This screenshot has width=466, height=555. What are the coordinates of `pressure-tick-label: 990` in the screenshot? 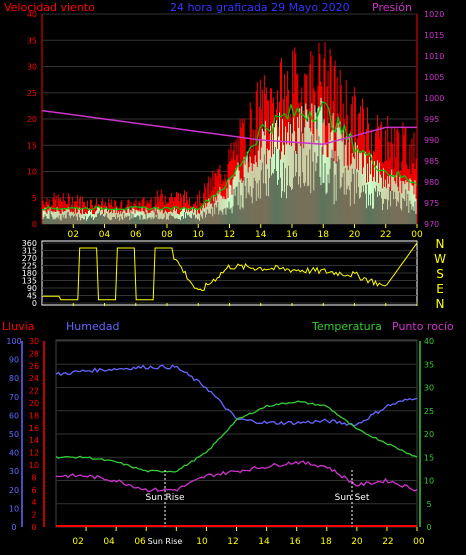 It's located at (431, 140).